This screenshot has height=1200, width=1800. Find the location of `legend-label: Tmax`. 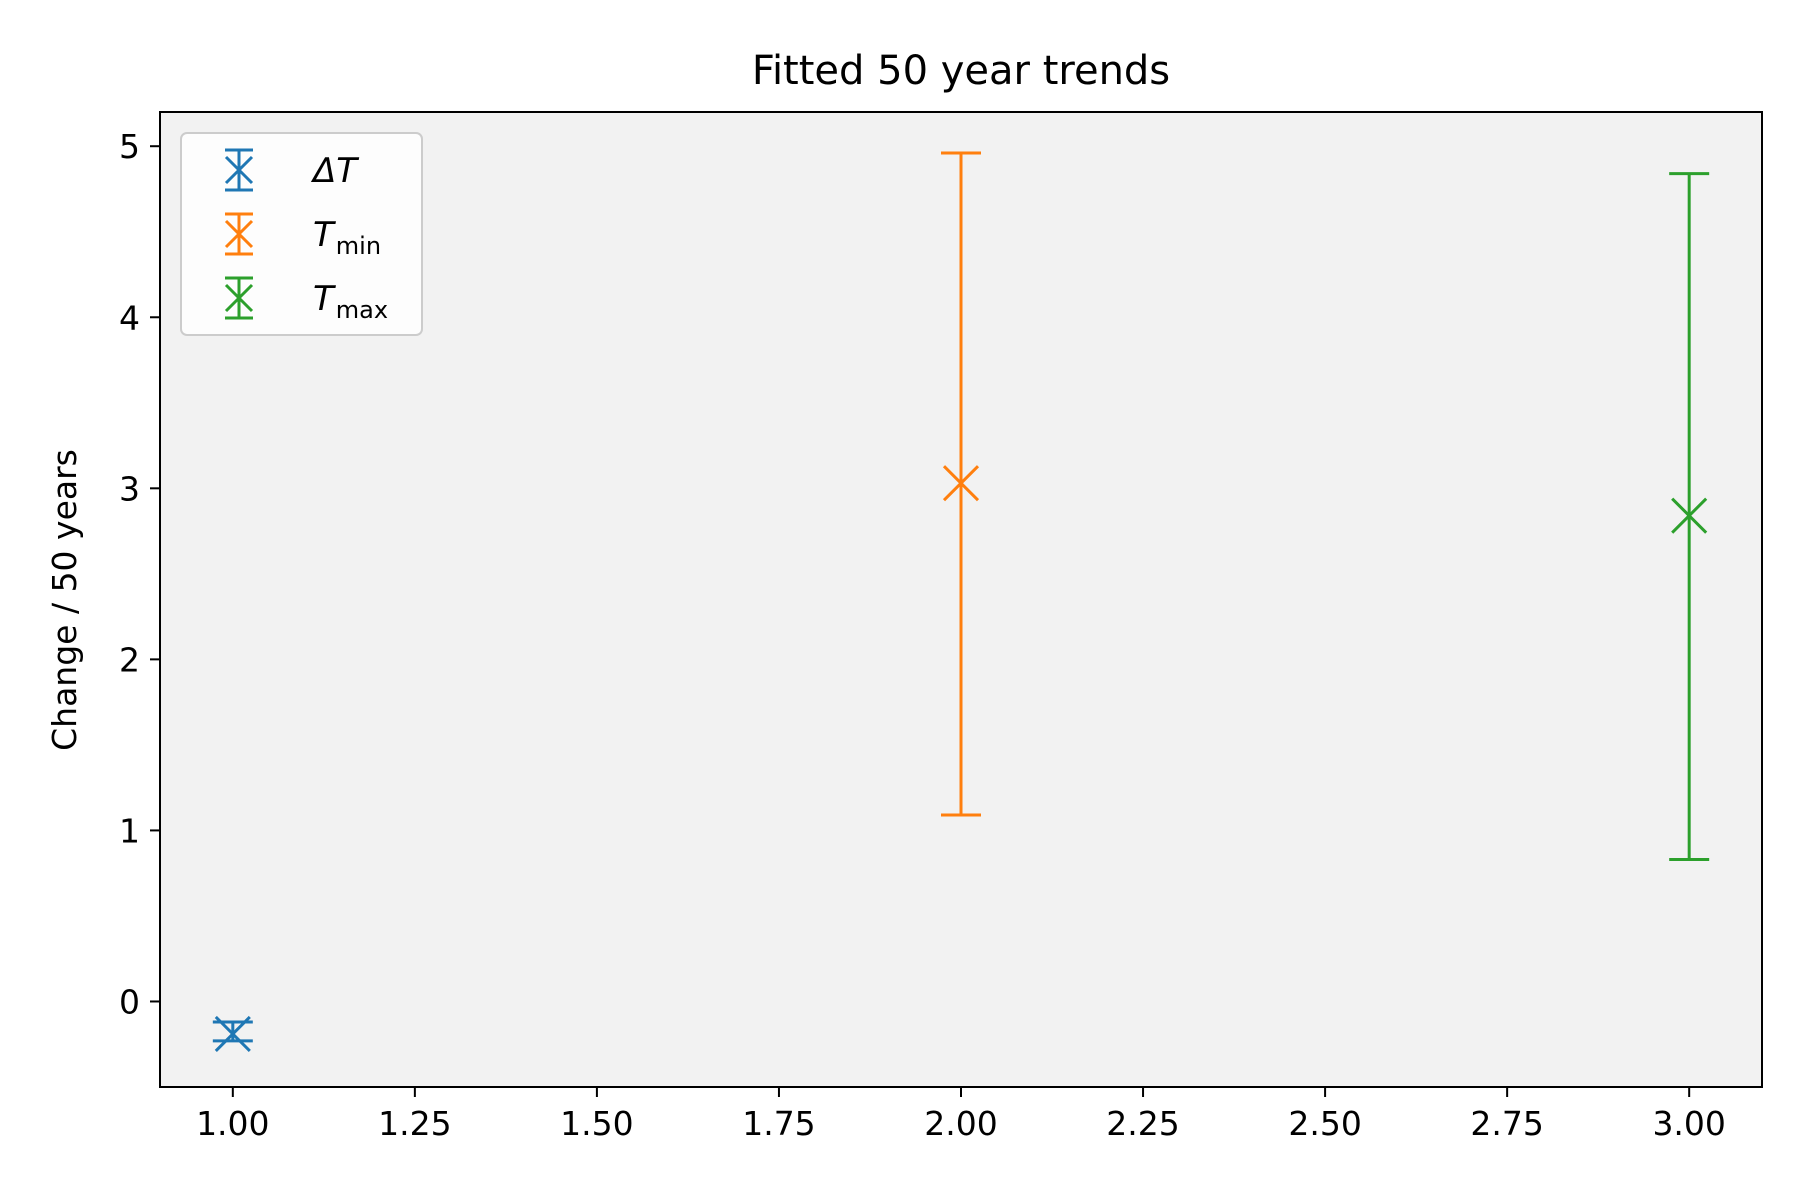

legend-label: Tmax is located at coordinates (350, 301).